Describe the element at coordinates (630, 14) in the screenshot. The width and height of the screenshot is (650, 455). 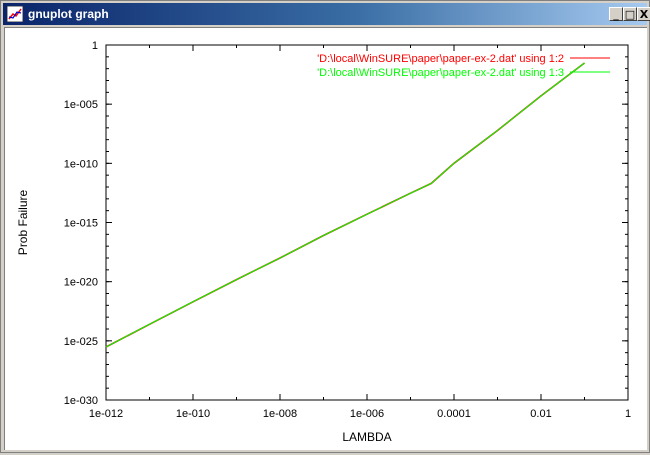
I see `maximize-button: □` at that location.